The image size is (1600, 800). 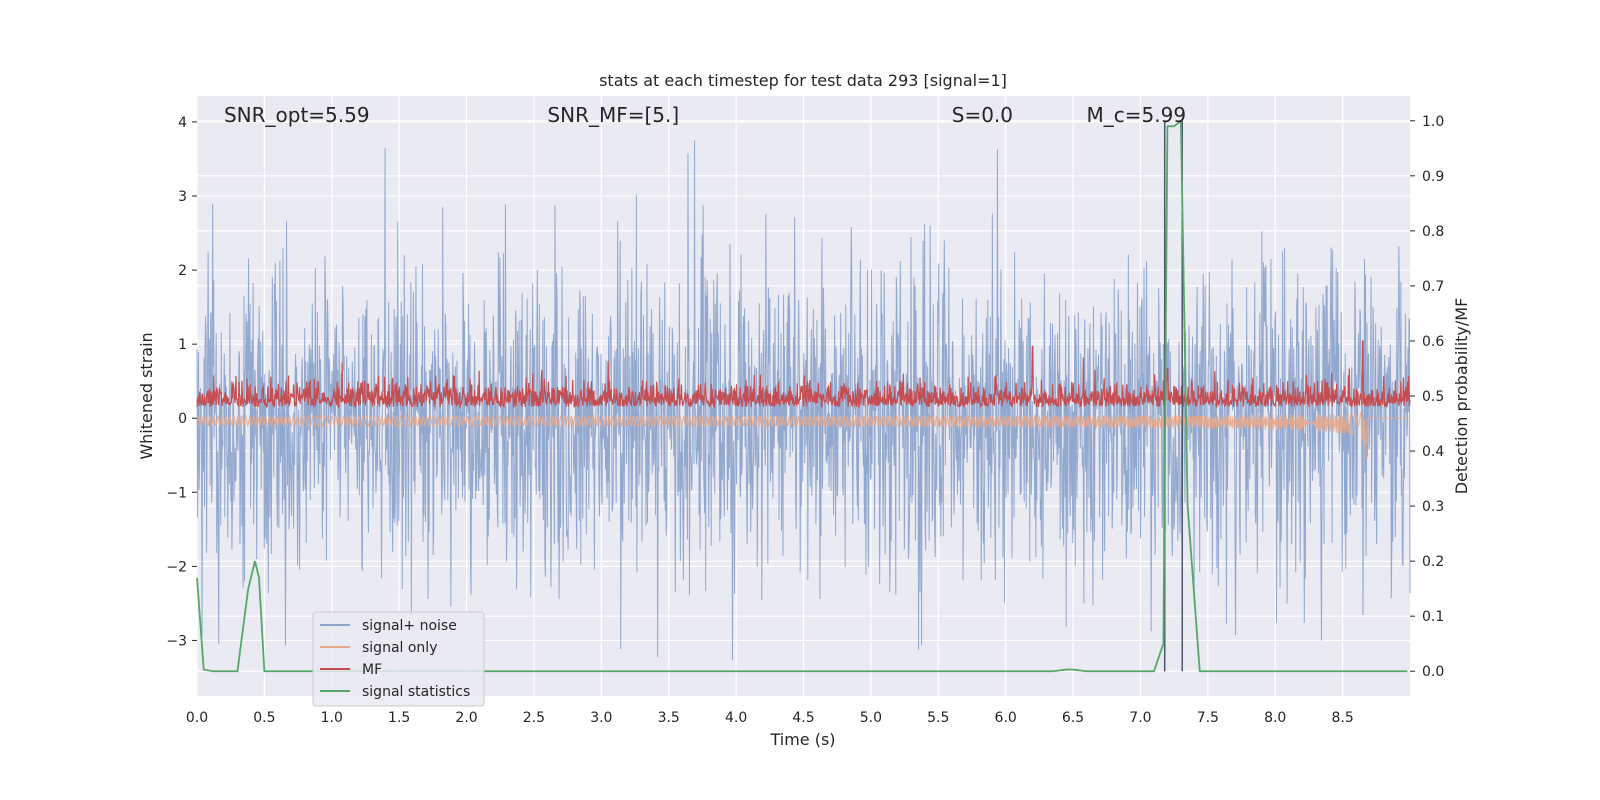 I want to click on x-tick-label: 6.5, so click(x=1073, y=718).